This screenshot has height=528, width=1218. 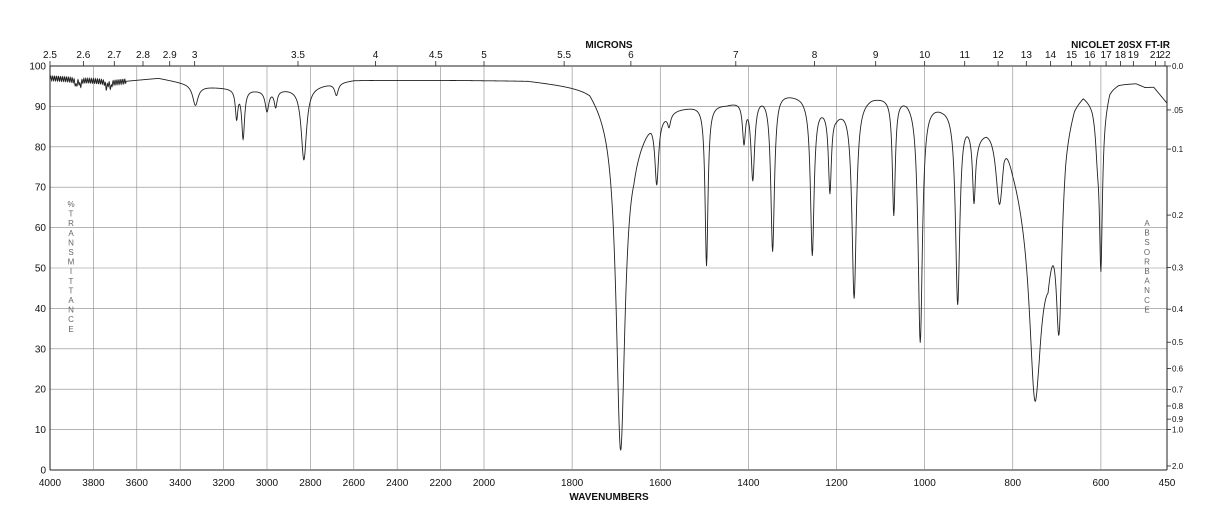 I want to click on axis-label-char: I, so click(x=71, y=271).